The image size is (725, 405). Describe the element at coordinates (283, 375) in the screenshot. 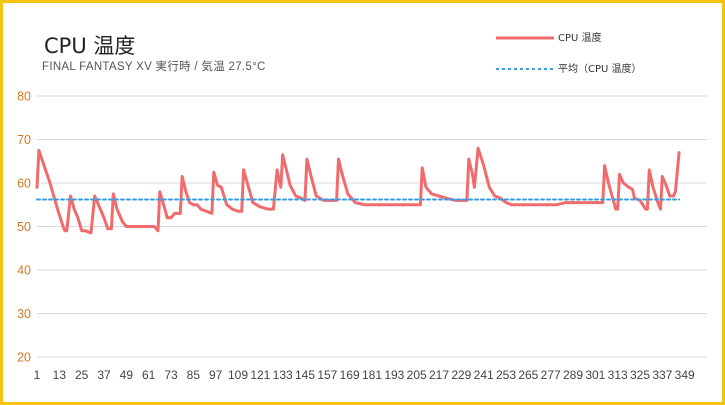

I see `x-tick-label: 133` at that location.